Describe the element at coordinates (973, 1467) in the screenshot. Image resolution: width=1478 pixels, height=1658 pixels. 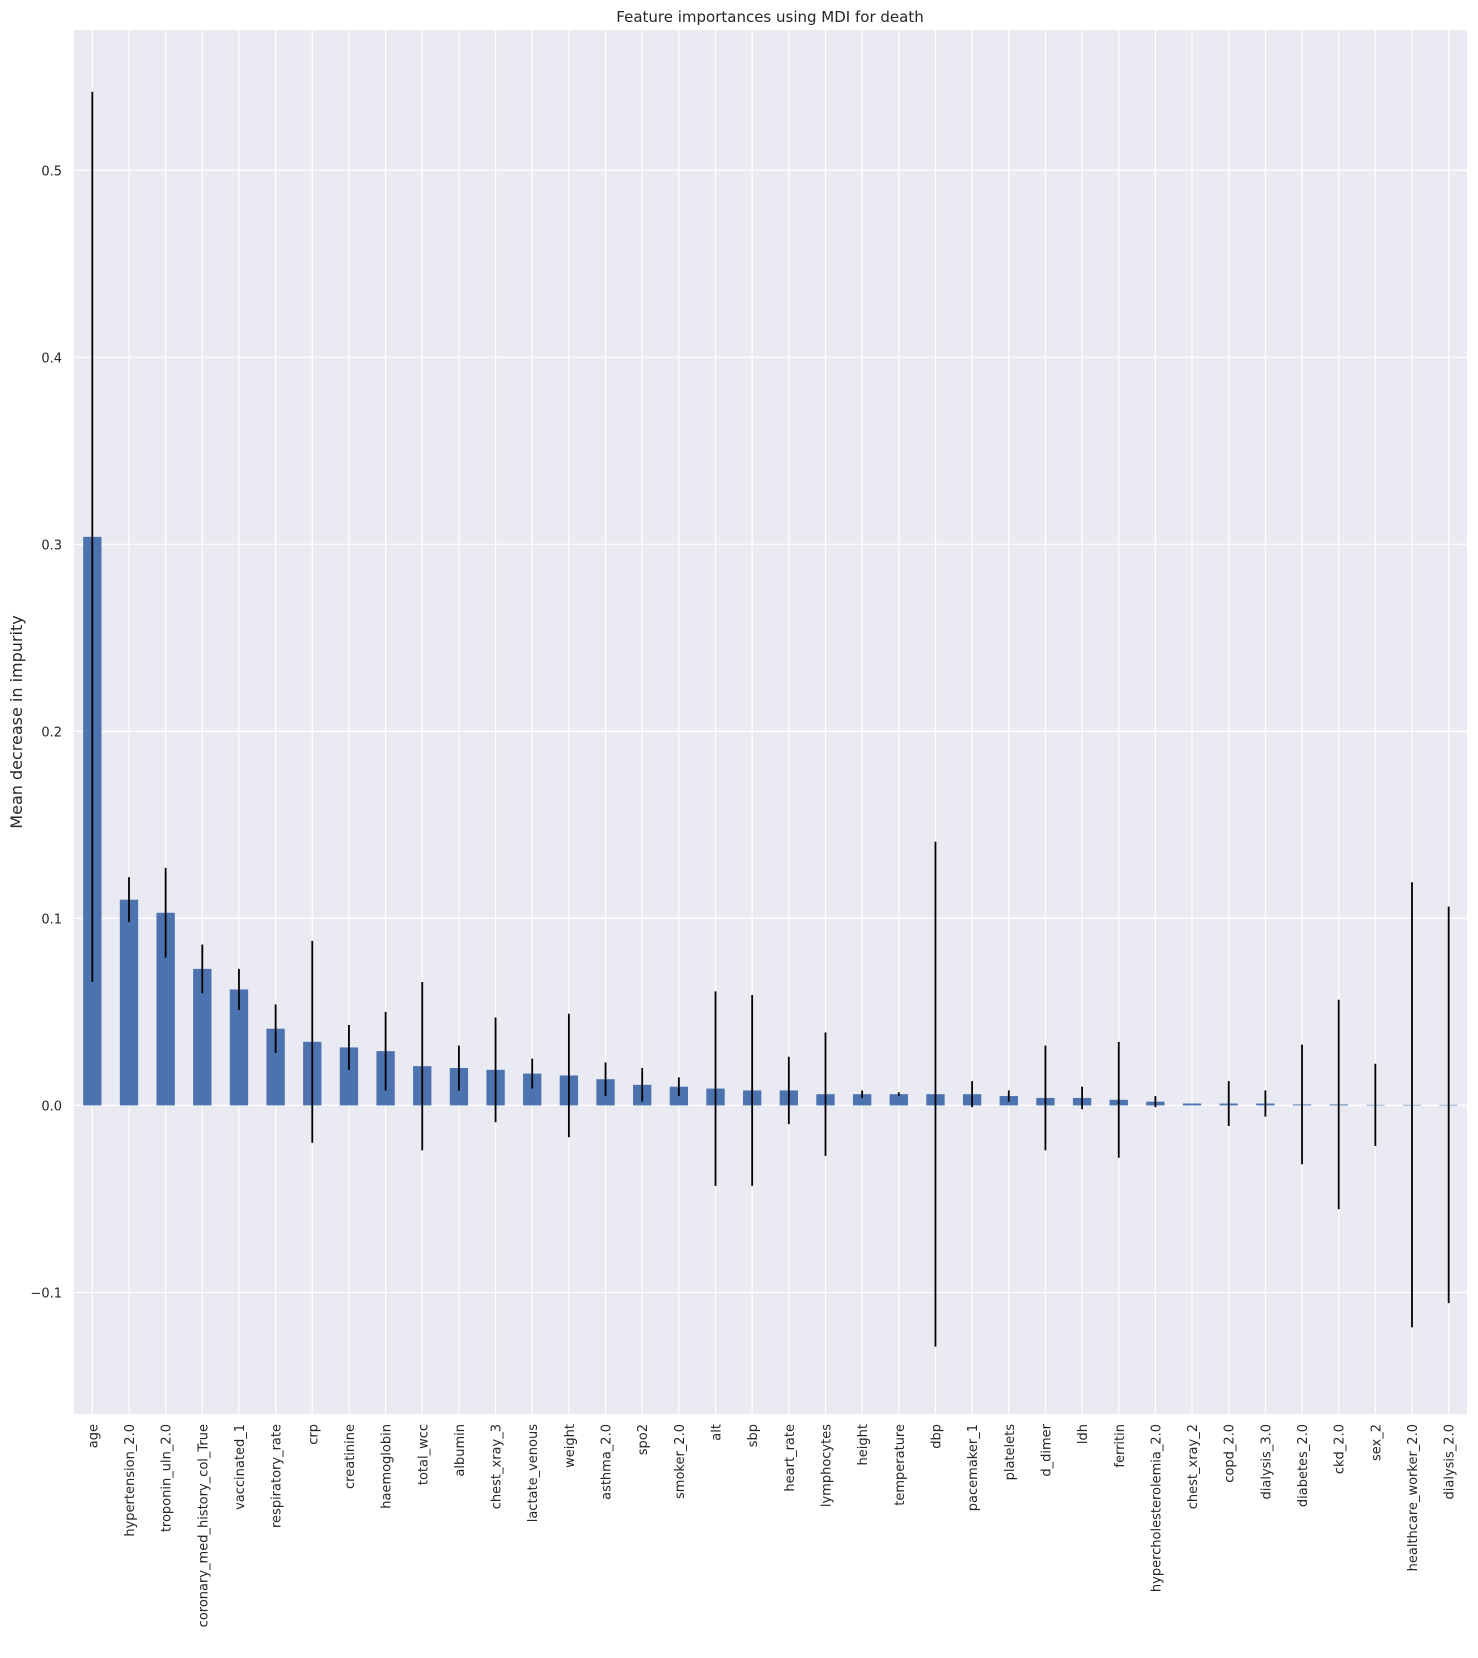
I see `x-tick-label: pacemaker_1` at that location.